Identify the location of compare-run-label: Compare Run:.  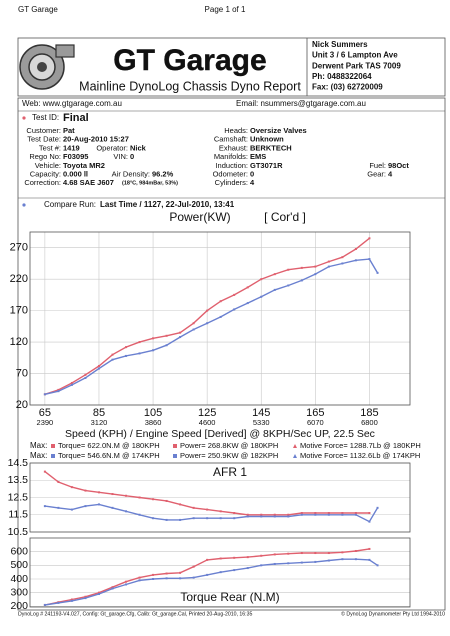
(70, 204).